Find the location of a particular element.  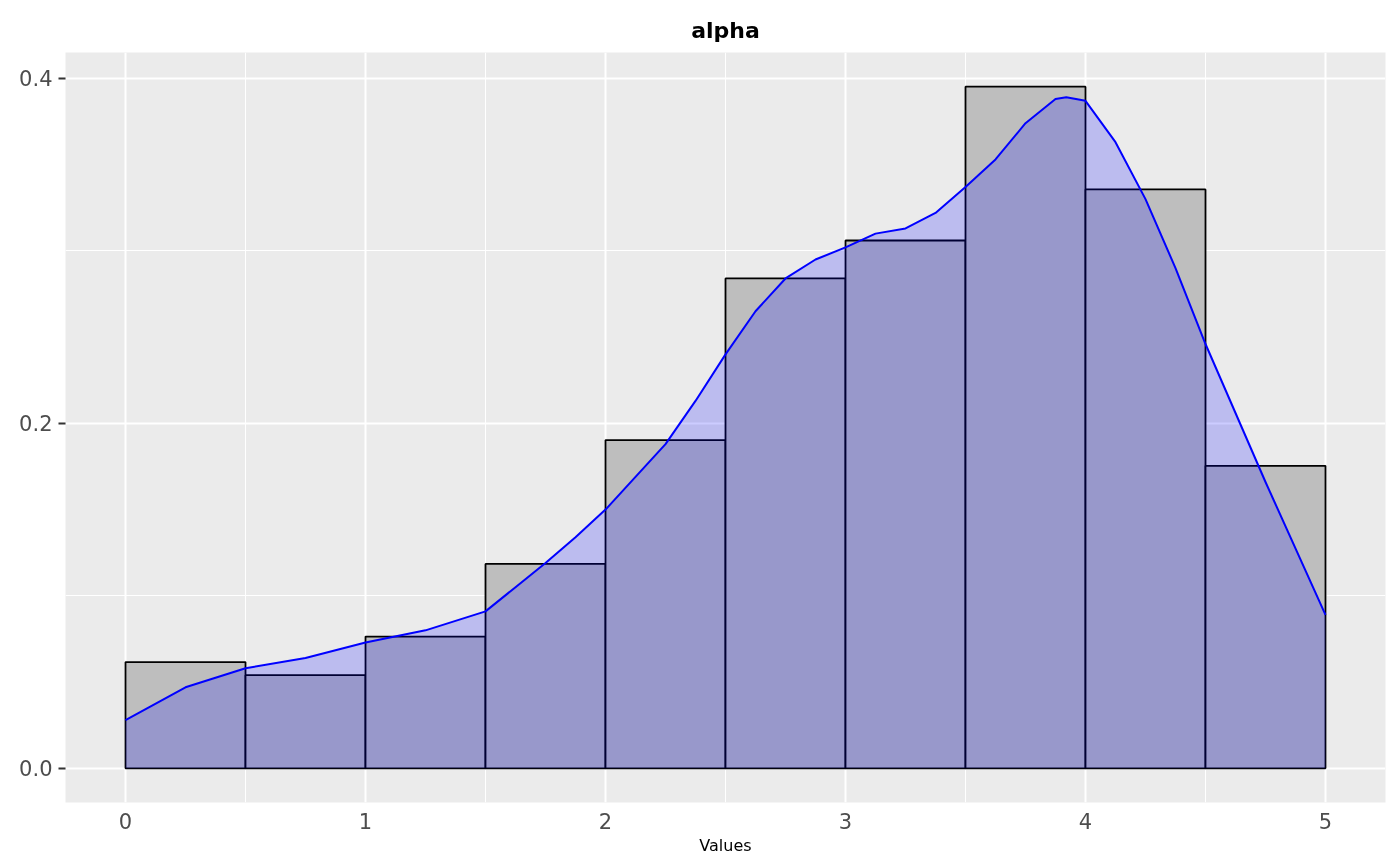

y-tick-label: 0.4 is located at coordinates (36, 79).